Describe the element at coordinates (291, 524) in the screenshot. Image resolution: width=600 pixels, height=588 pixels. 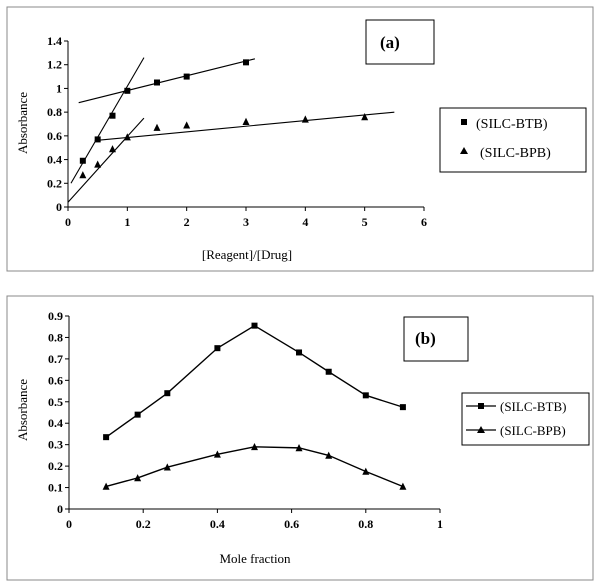
I see `chart-b-x-tick-label: 0.6` at that location.